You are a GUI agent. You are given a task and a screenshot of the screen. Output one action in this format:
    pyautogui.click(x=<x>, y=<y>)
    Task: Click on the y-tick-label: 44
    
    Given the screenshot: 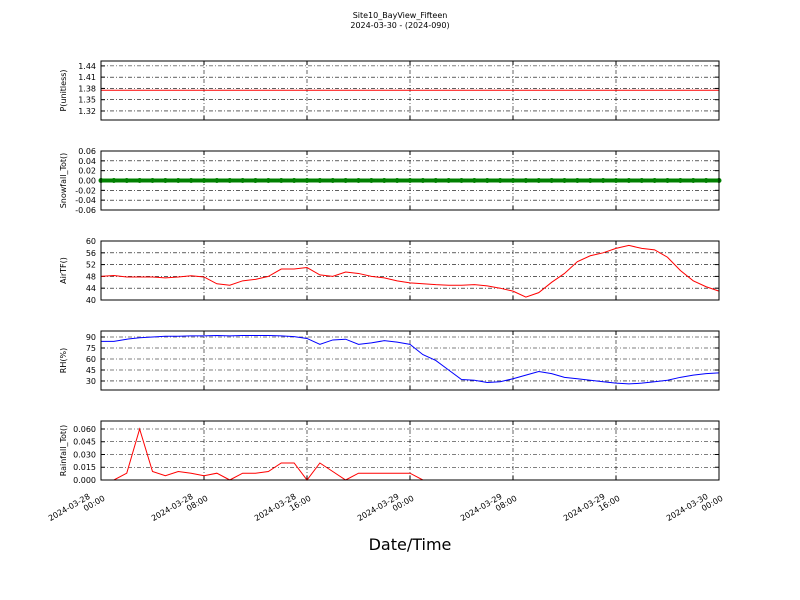 What is the action you would take?
    pyautogui.click(x=91, y=288)
    